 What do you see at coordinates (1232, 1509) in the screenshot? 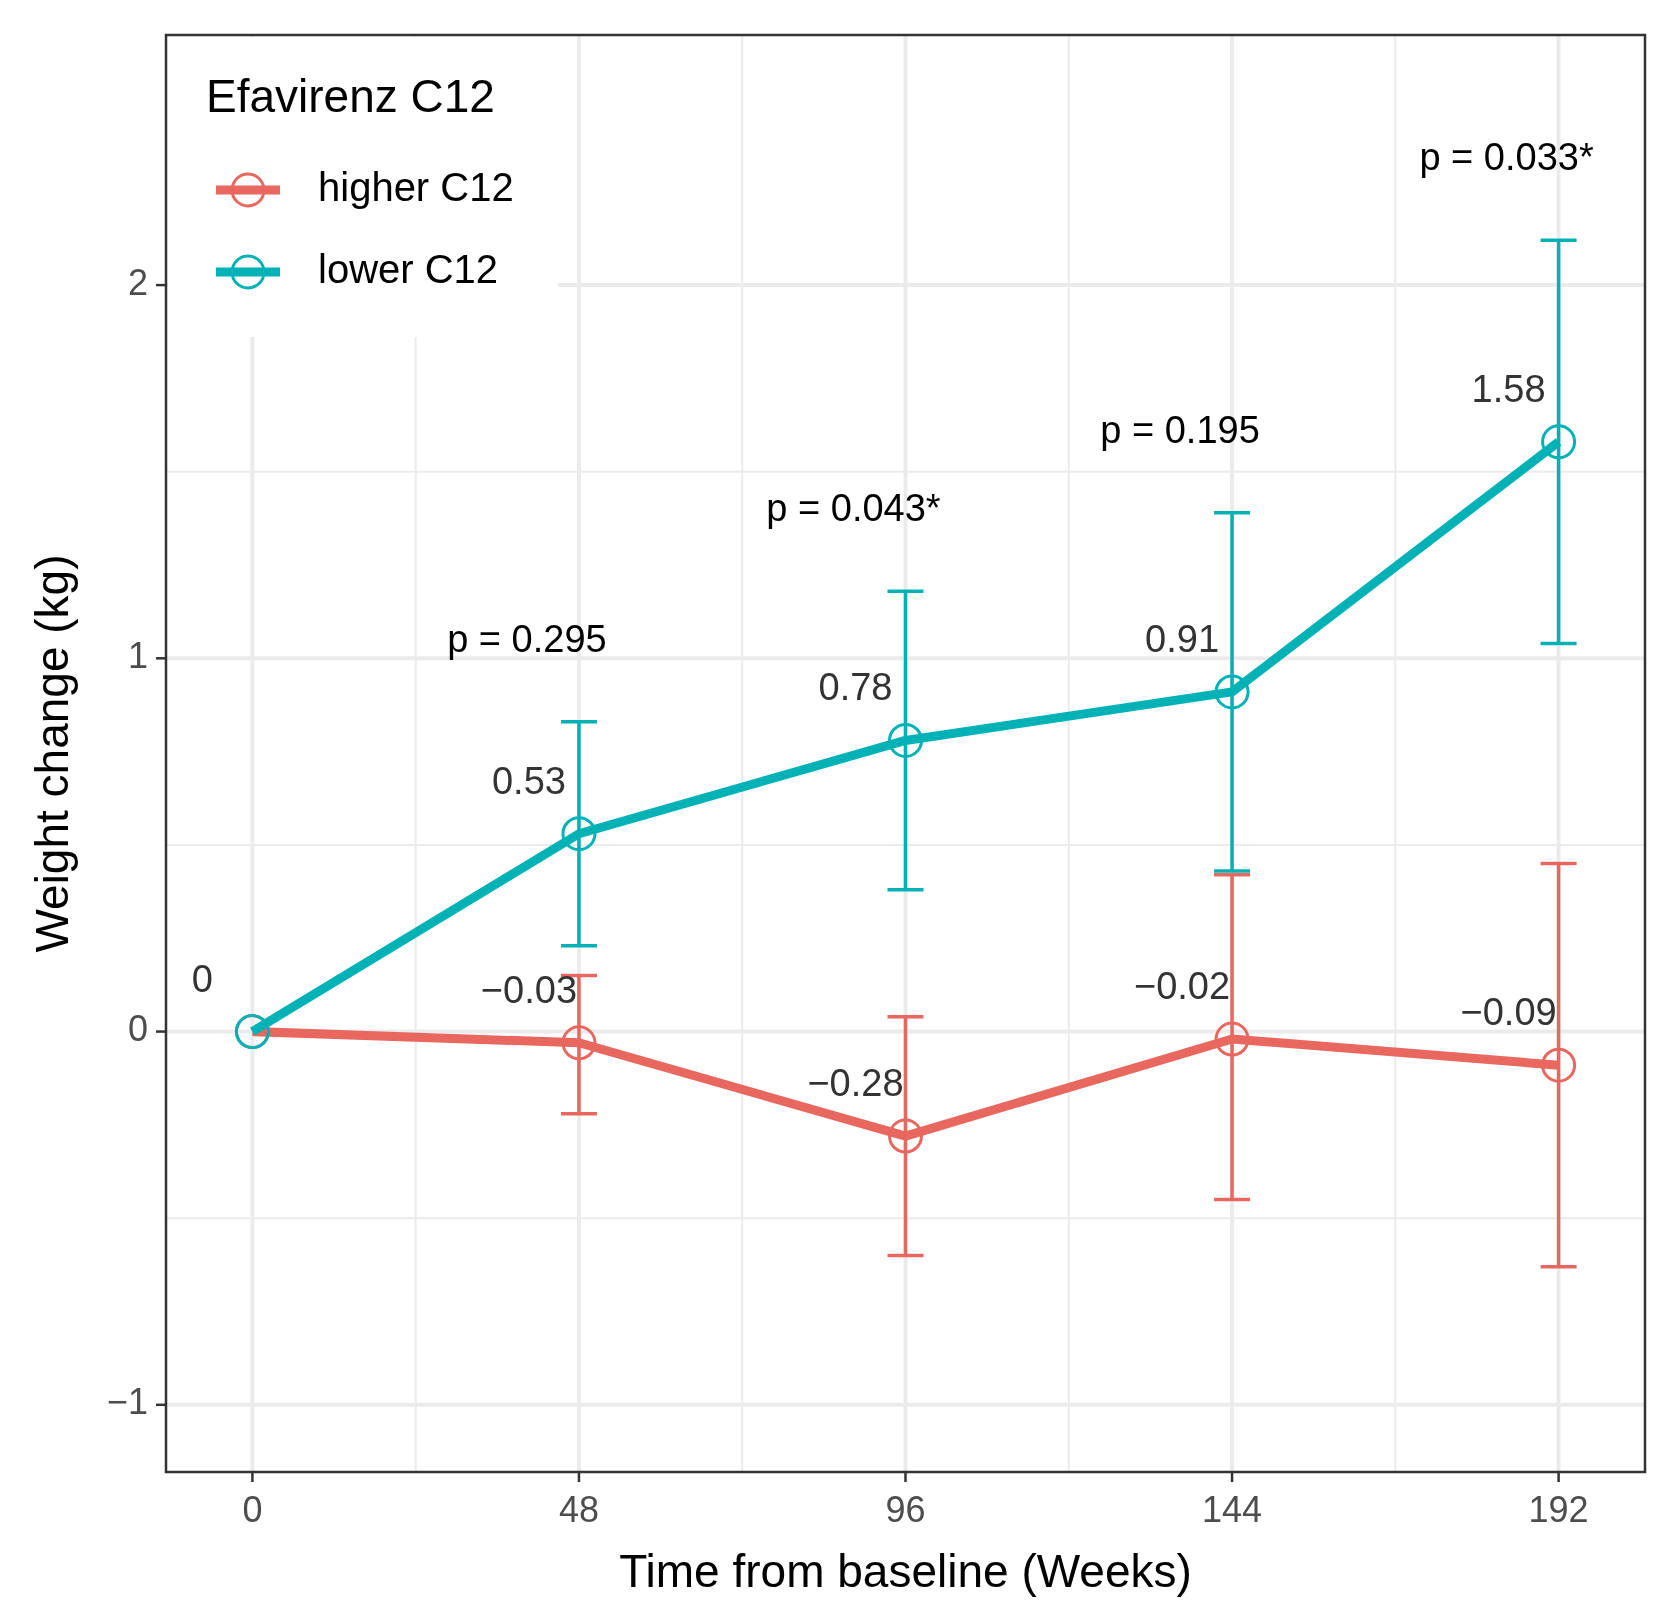
I see `x-tick-label: 144` at bounding box center [1232, 1509].